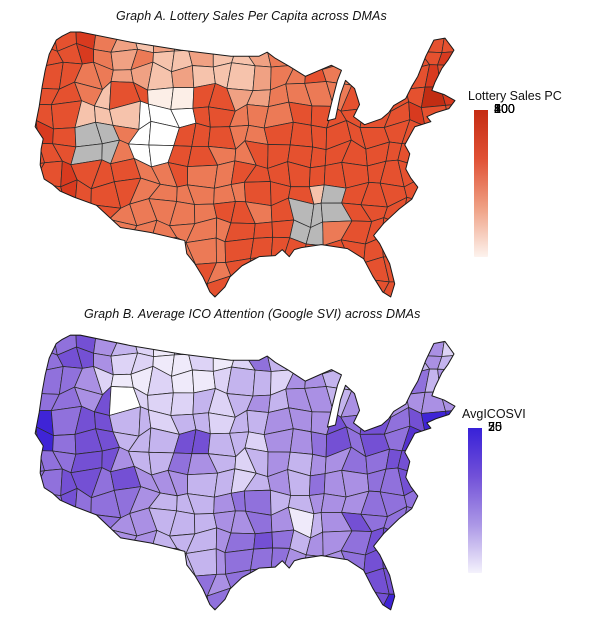 The height and width of the screenshot is (638, 600). I want to click on legend-tick-label: 100, so click(504, 109).